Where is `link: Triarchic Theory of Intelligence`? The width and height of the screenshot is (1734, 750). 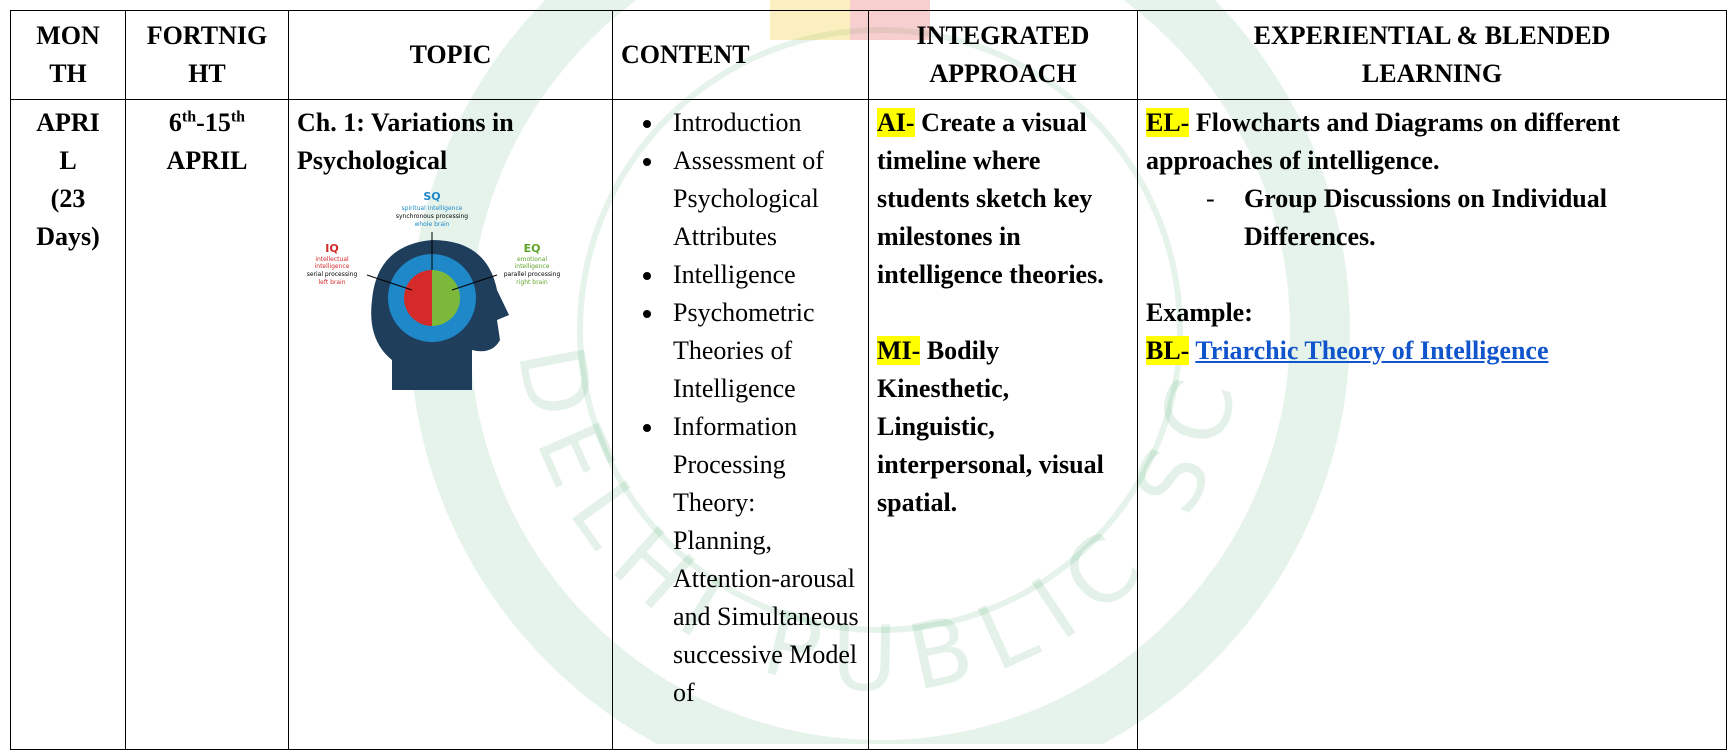
link: Triarchic Theory of Intelligence is located at coordinates (1372, 350).